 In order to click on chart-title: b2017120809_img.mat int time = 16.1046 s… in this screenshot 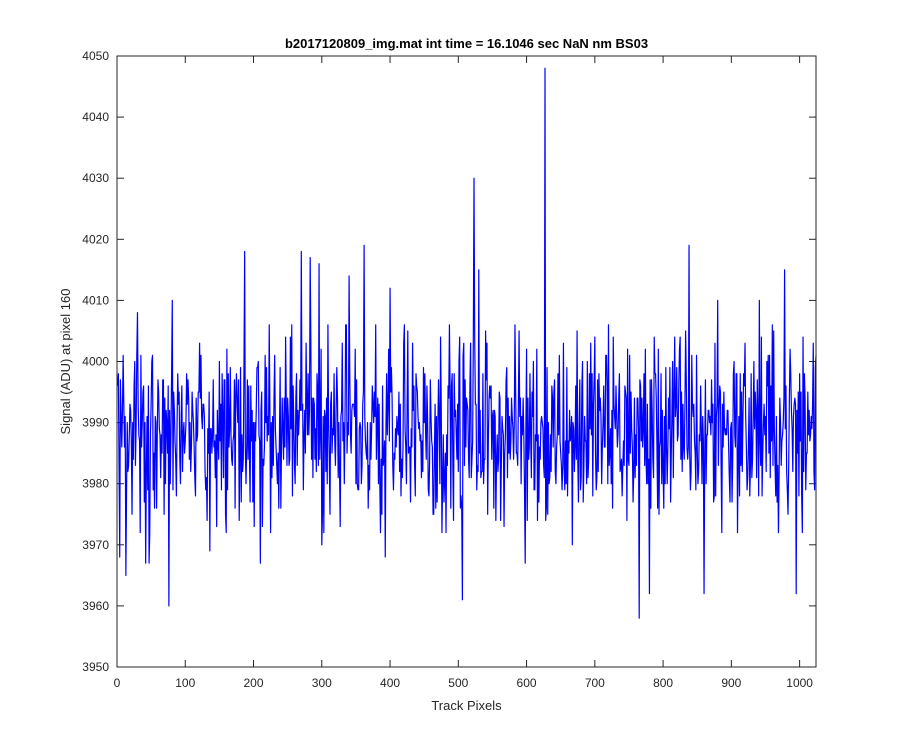, I will do `click(466, 43)`.